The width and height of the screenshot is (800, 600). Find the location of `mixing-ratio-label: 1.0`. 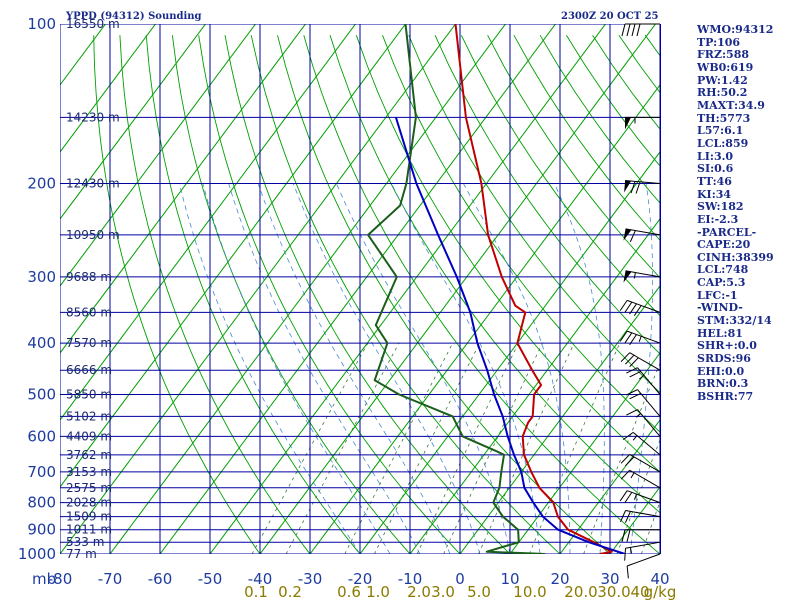

mixing-ratio-label: 1.0 is located at coordinates (378, 591).